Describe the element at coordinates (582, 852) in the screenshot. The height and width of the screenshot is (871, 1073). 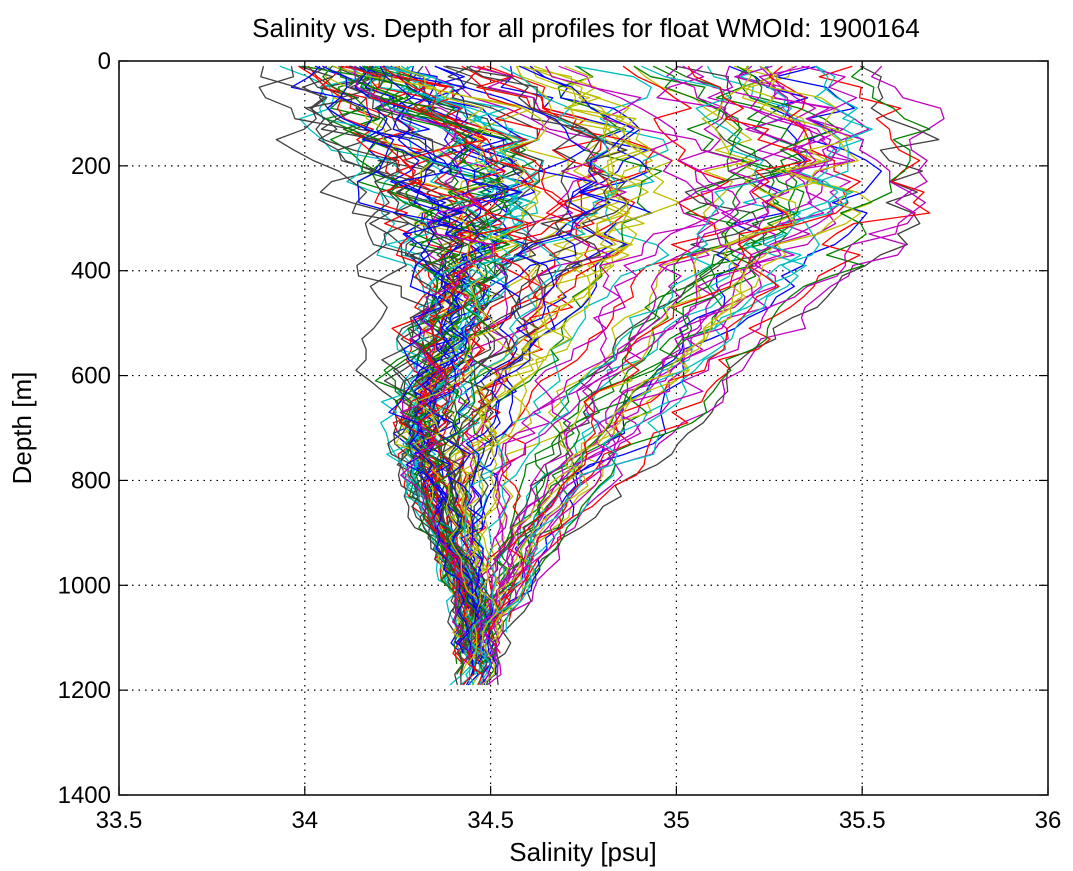
I see `x-axis-label: Salinity [psu]` at that location.